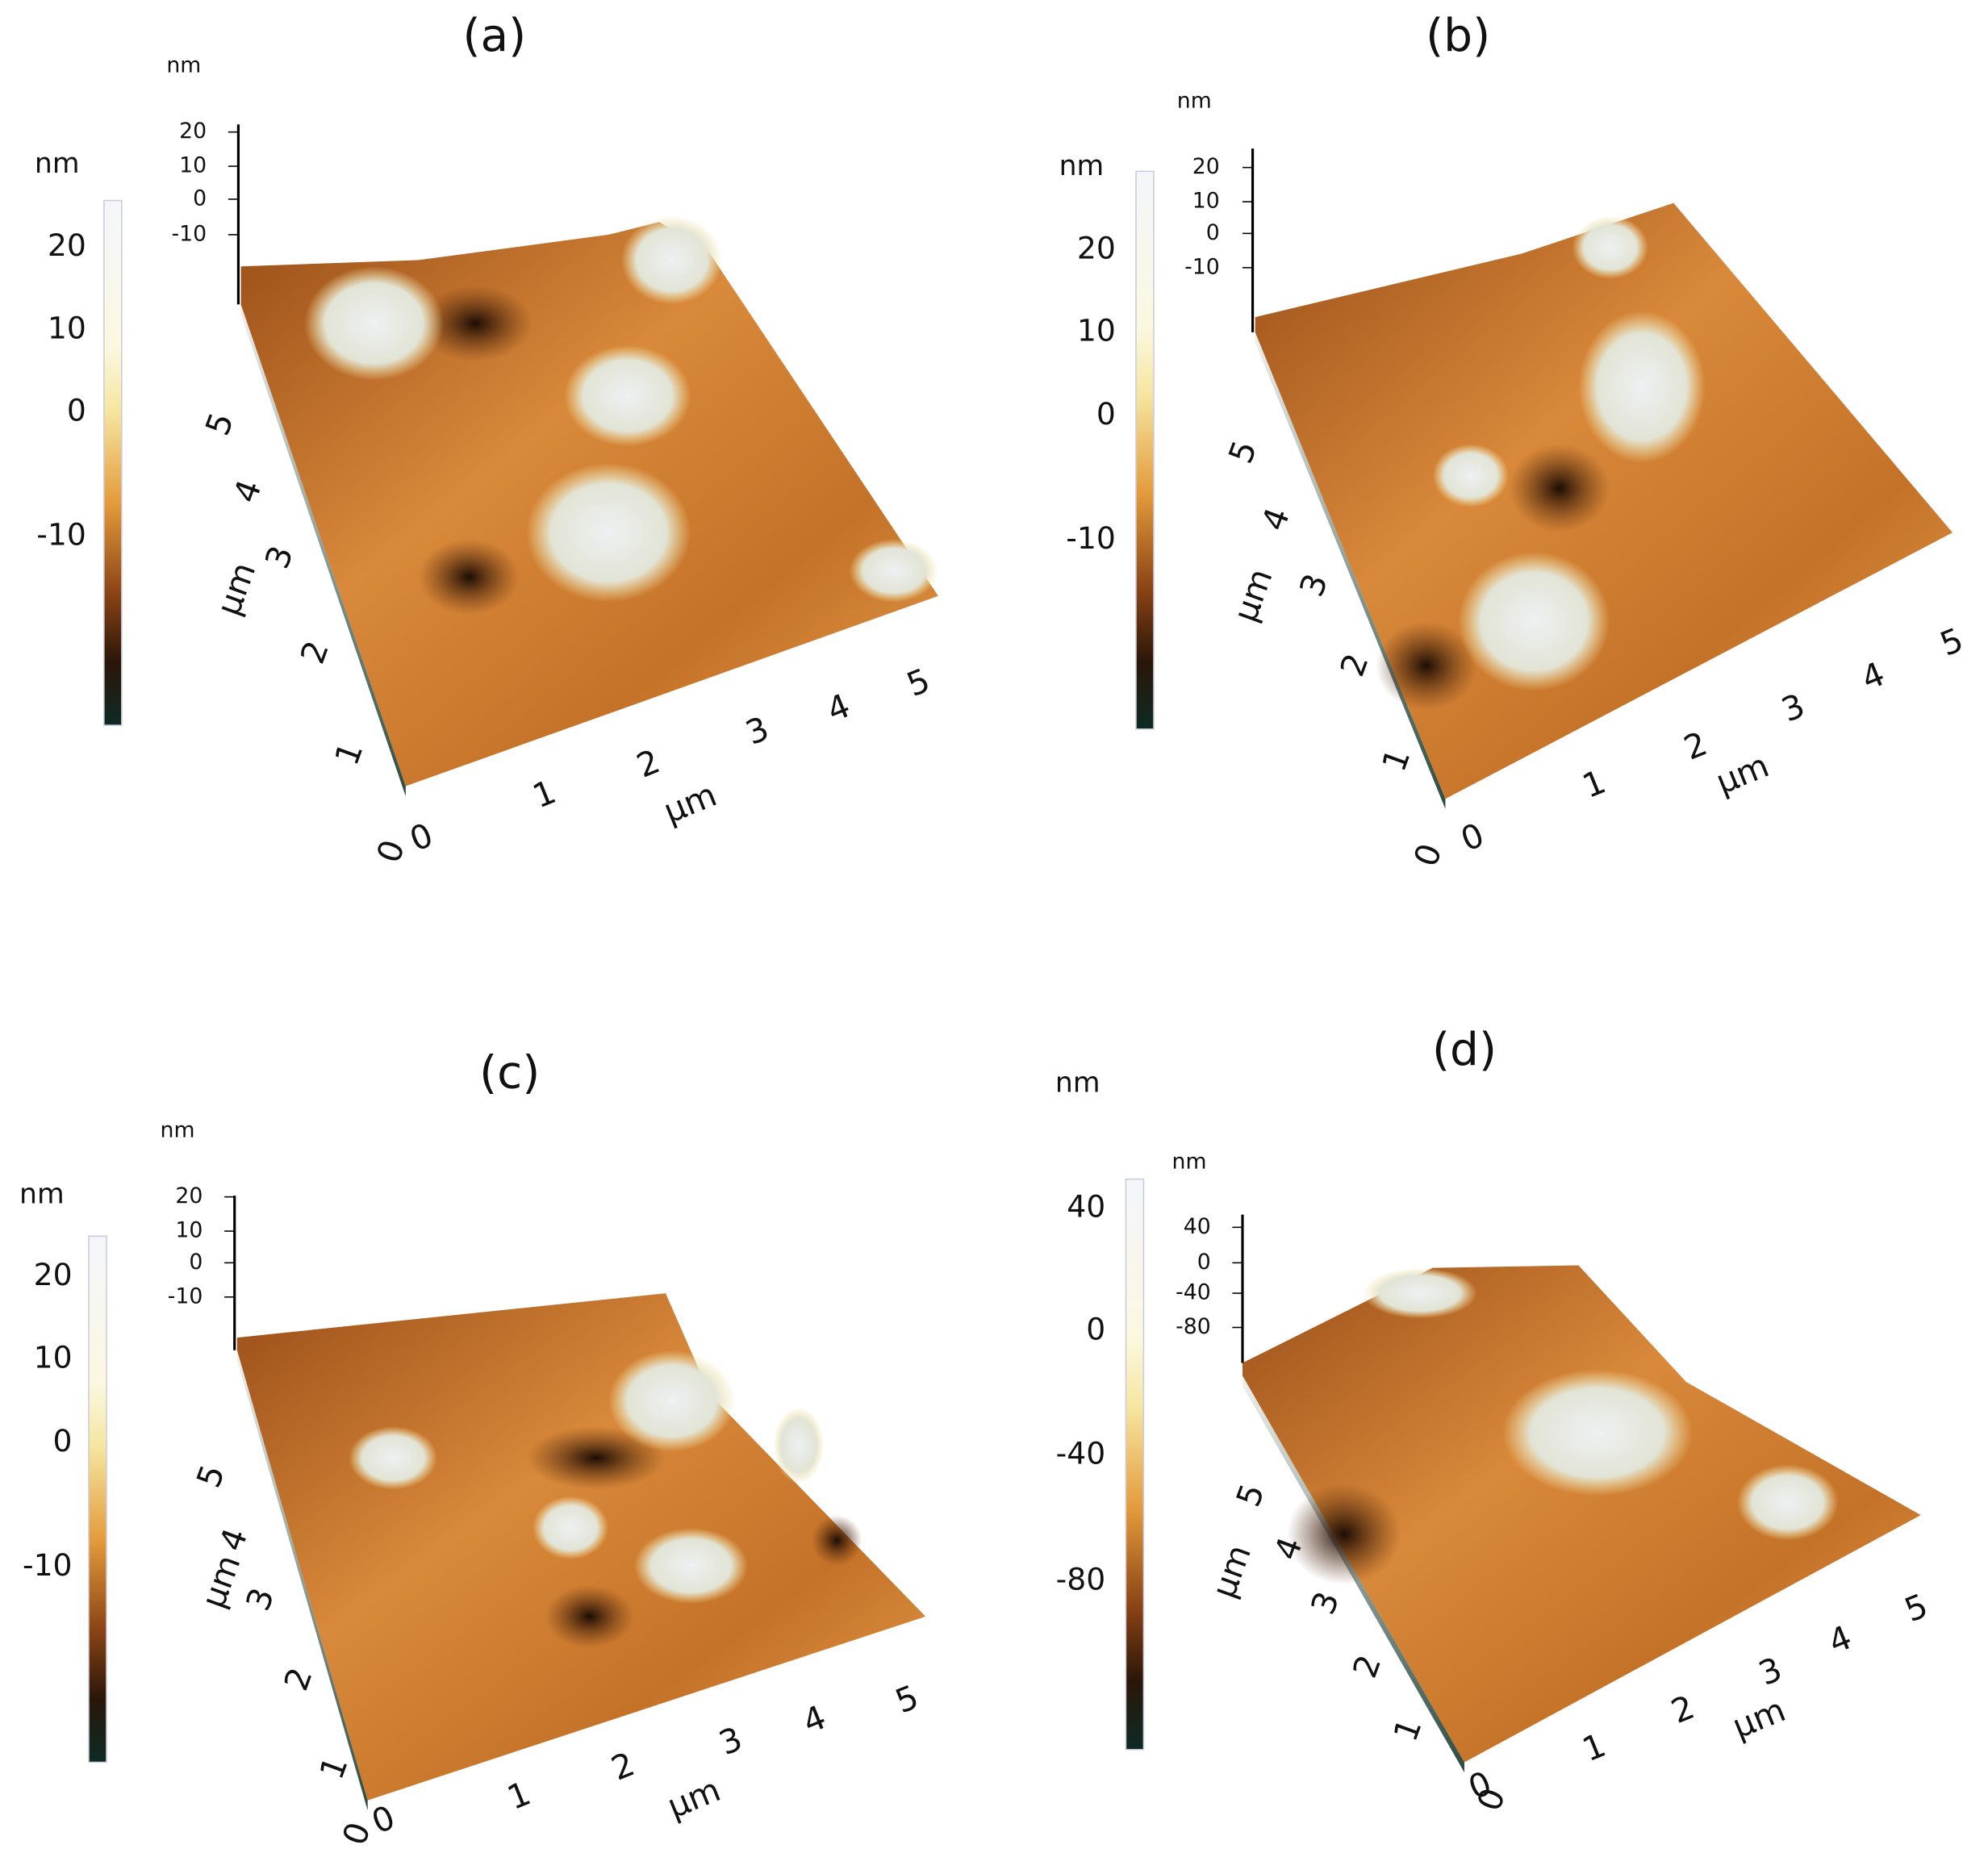 Image resolution: width=1988 pixels, height=1874 pixels. Describe the element at coordinates (113, 462) in the screenshot. I see `colorbar` at that location.